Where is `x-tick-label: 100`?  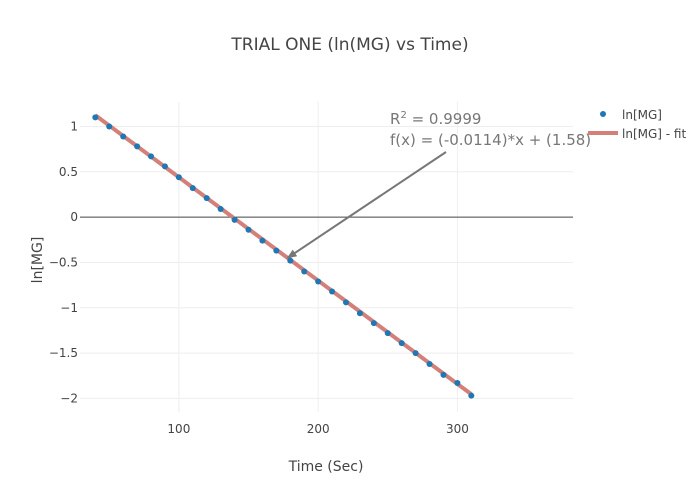
x-tick-label: 100 is located at coordinates (178, 429).